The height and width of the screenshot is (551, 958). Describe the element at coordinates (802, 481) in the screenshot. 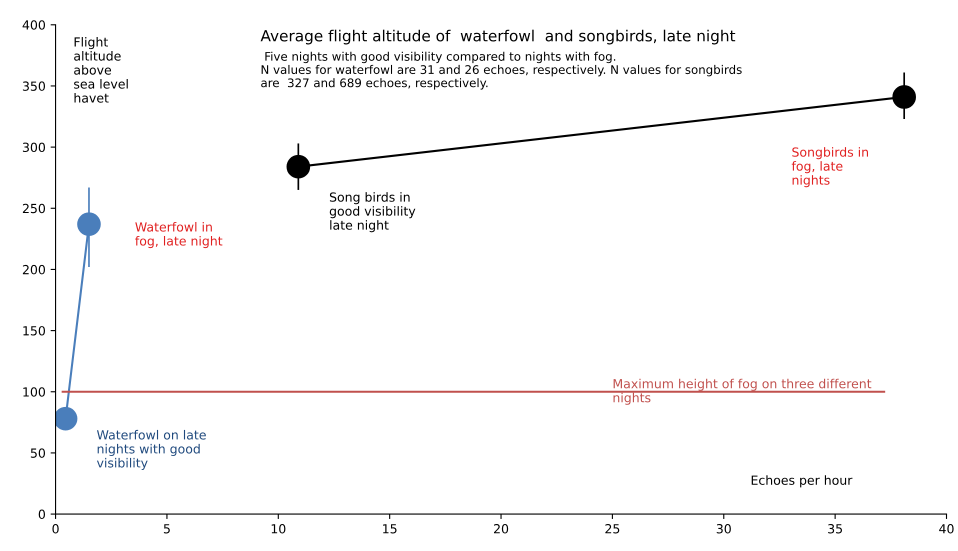

I see `x-axis-title: Echoes per hour` at that location.